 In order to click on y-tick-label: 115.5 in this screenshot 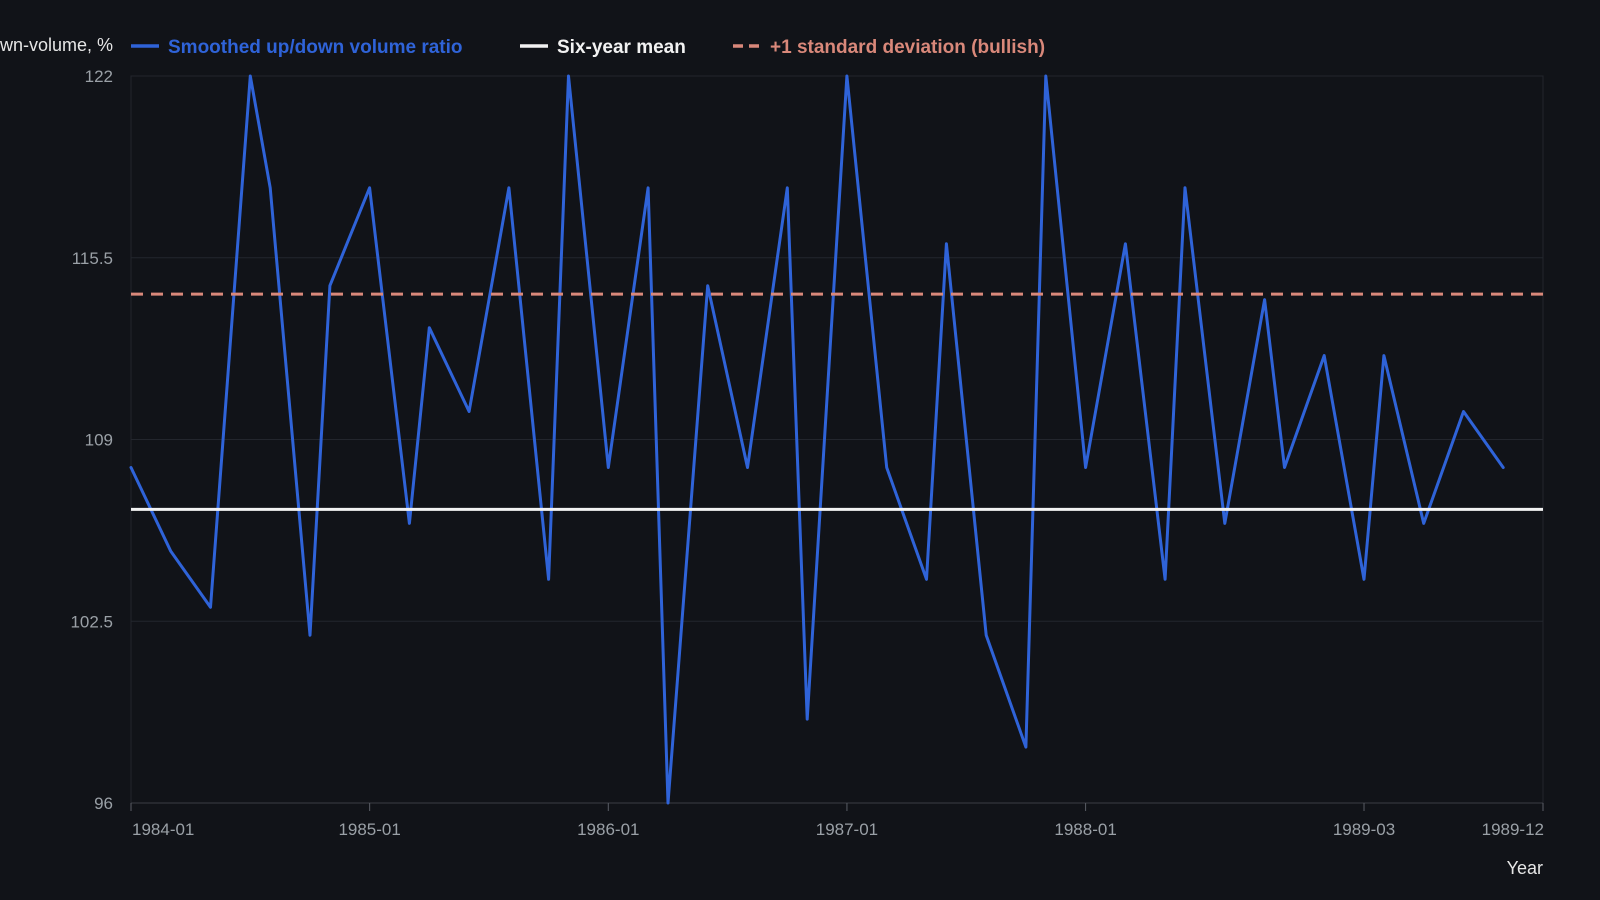, I will do `click(92, 258)`.